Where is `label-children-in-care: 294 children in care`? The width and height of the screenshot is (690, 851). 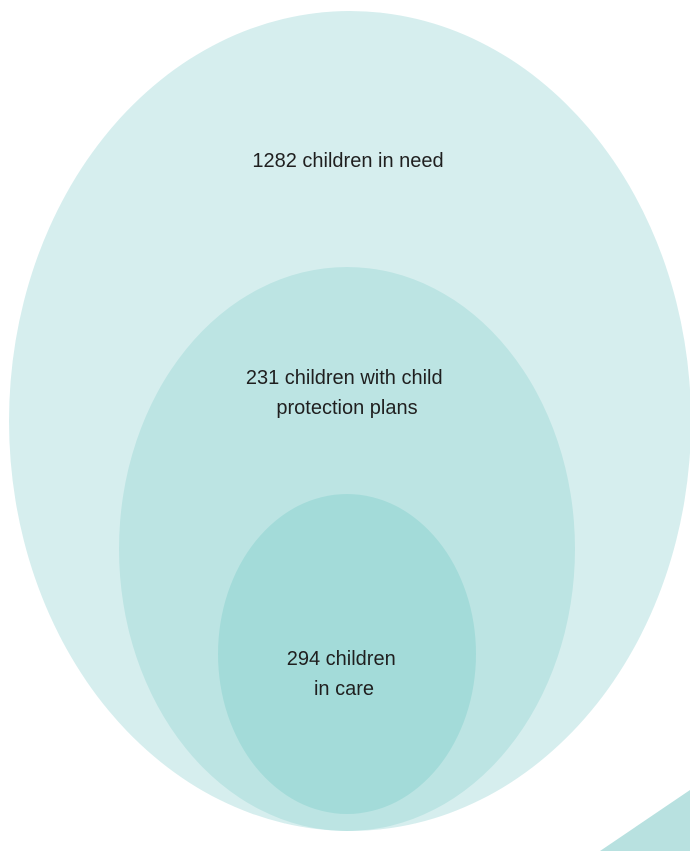
label-children-in-care: 294 children in care is located at coordinates (344, 674).